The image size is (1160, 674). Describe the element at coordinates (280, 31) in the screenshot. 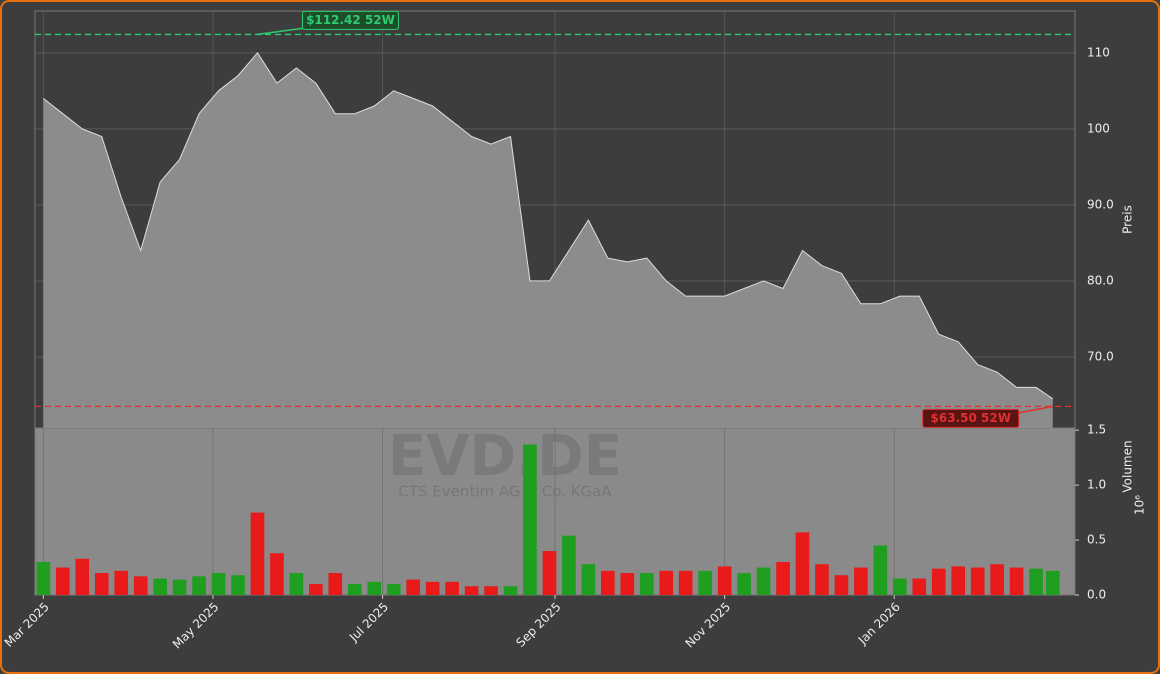

I see `annotation-arrow` at that location.